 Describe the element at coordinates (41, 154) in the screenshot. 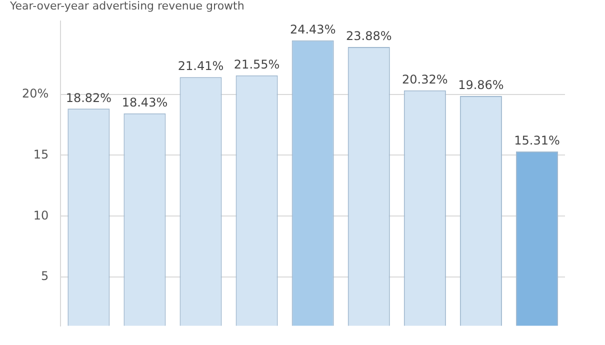

I see `y-tick-label: 15` at that location.